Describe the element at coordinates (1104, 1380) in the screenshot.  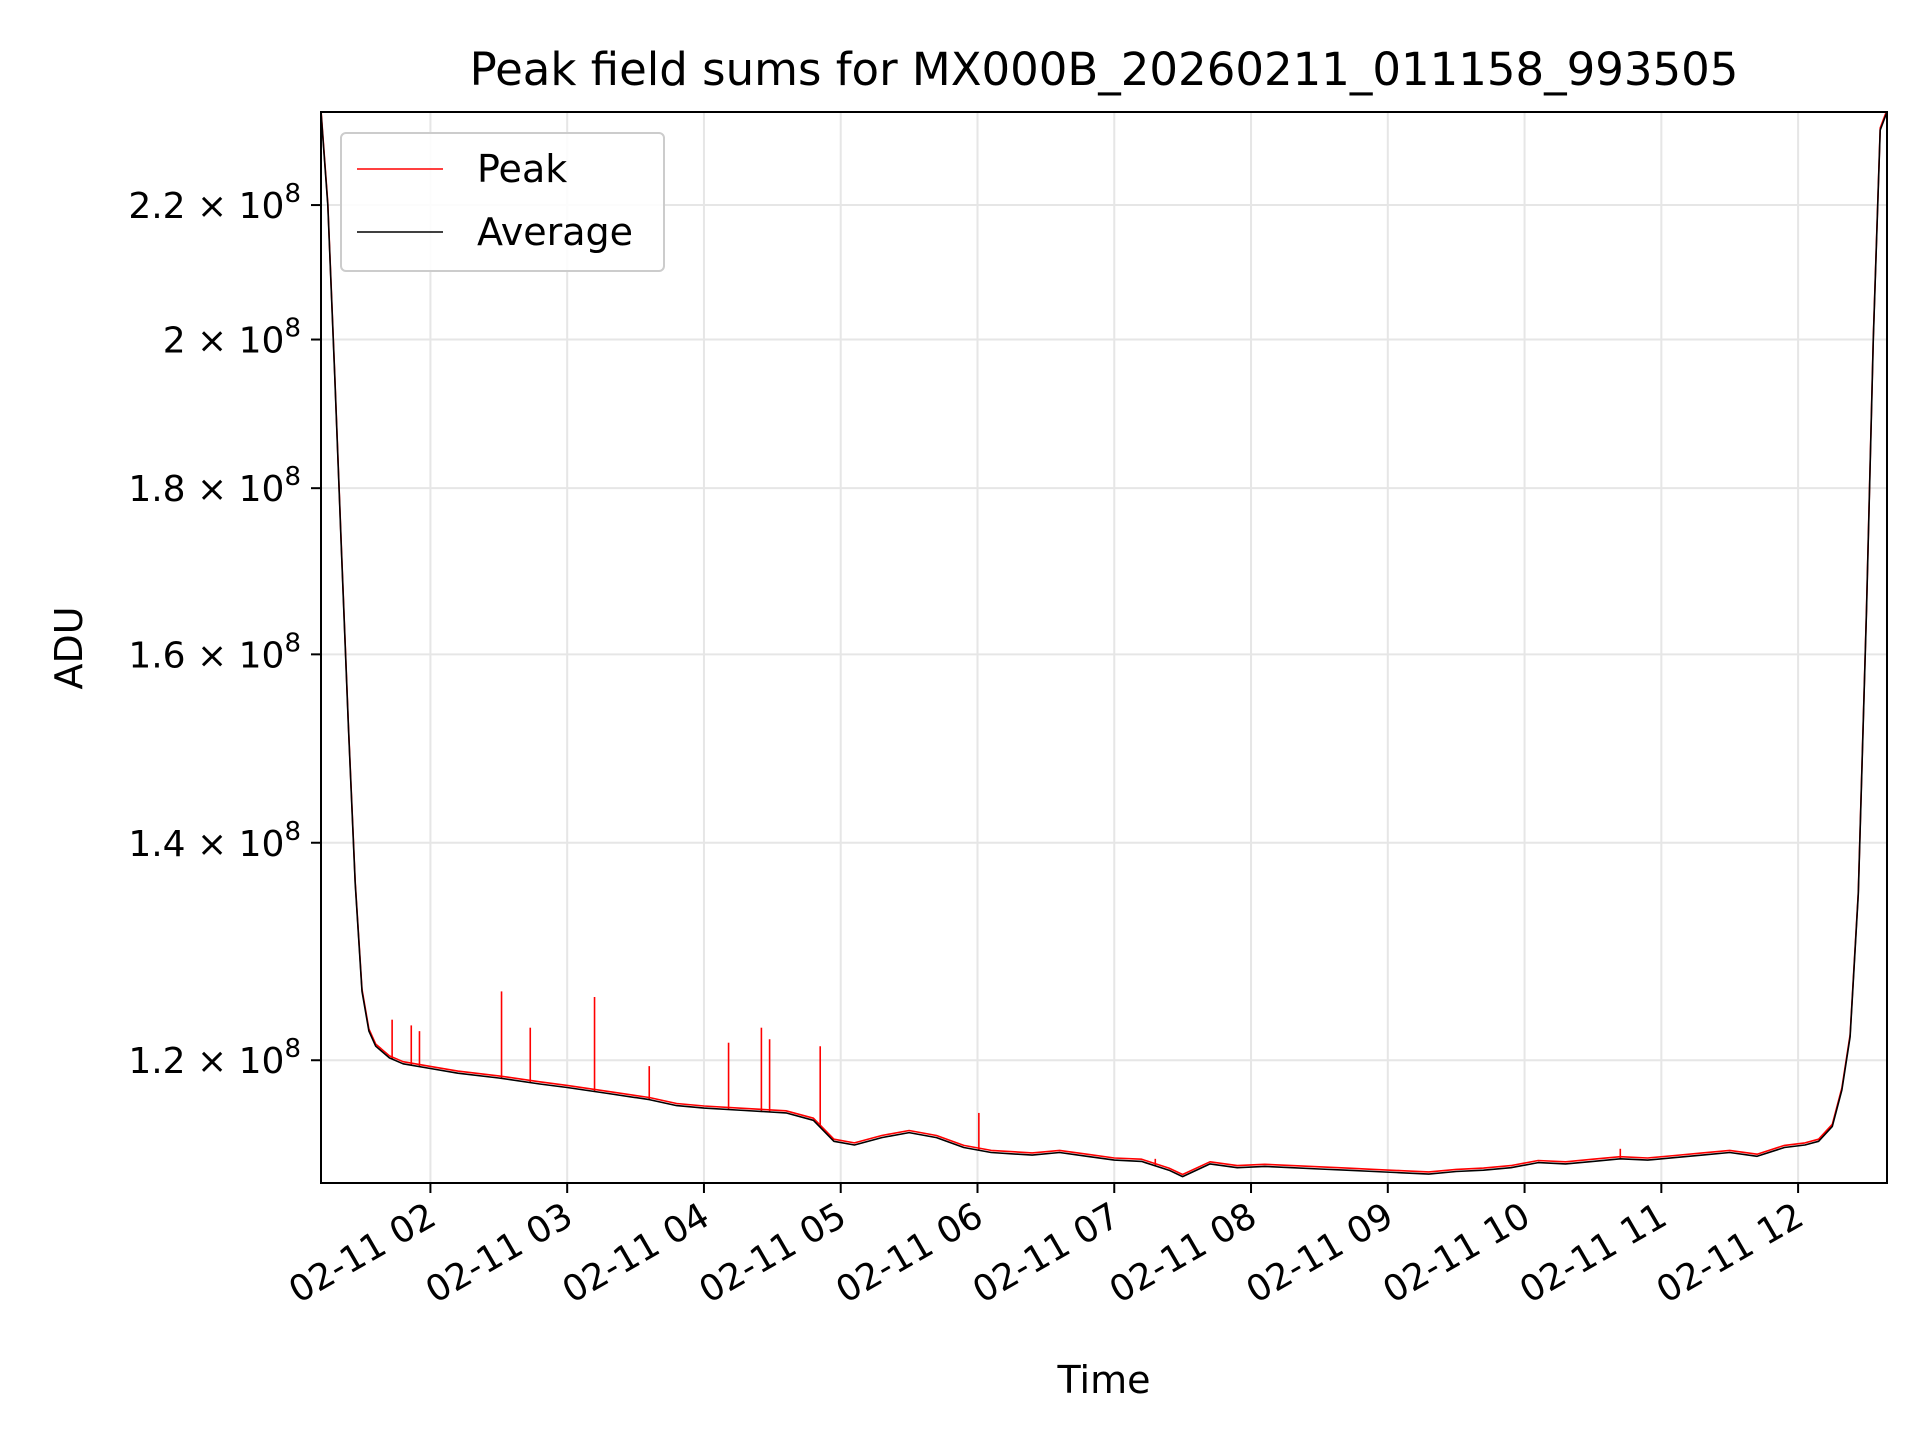
I see `x-axis-label: Time` at that location.